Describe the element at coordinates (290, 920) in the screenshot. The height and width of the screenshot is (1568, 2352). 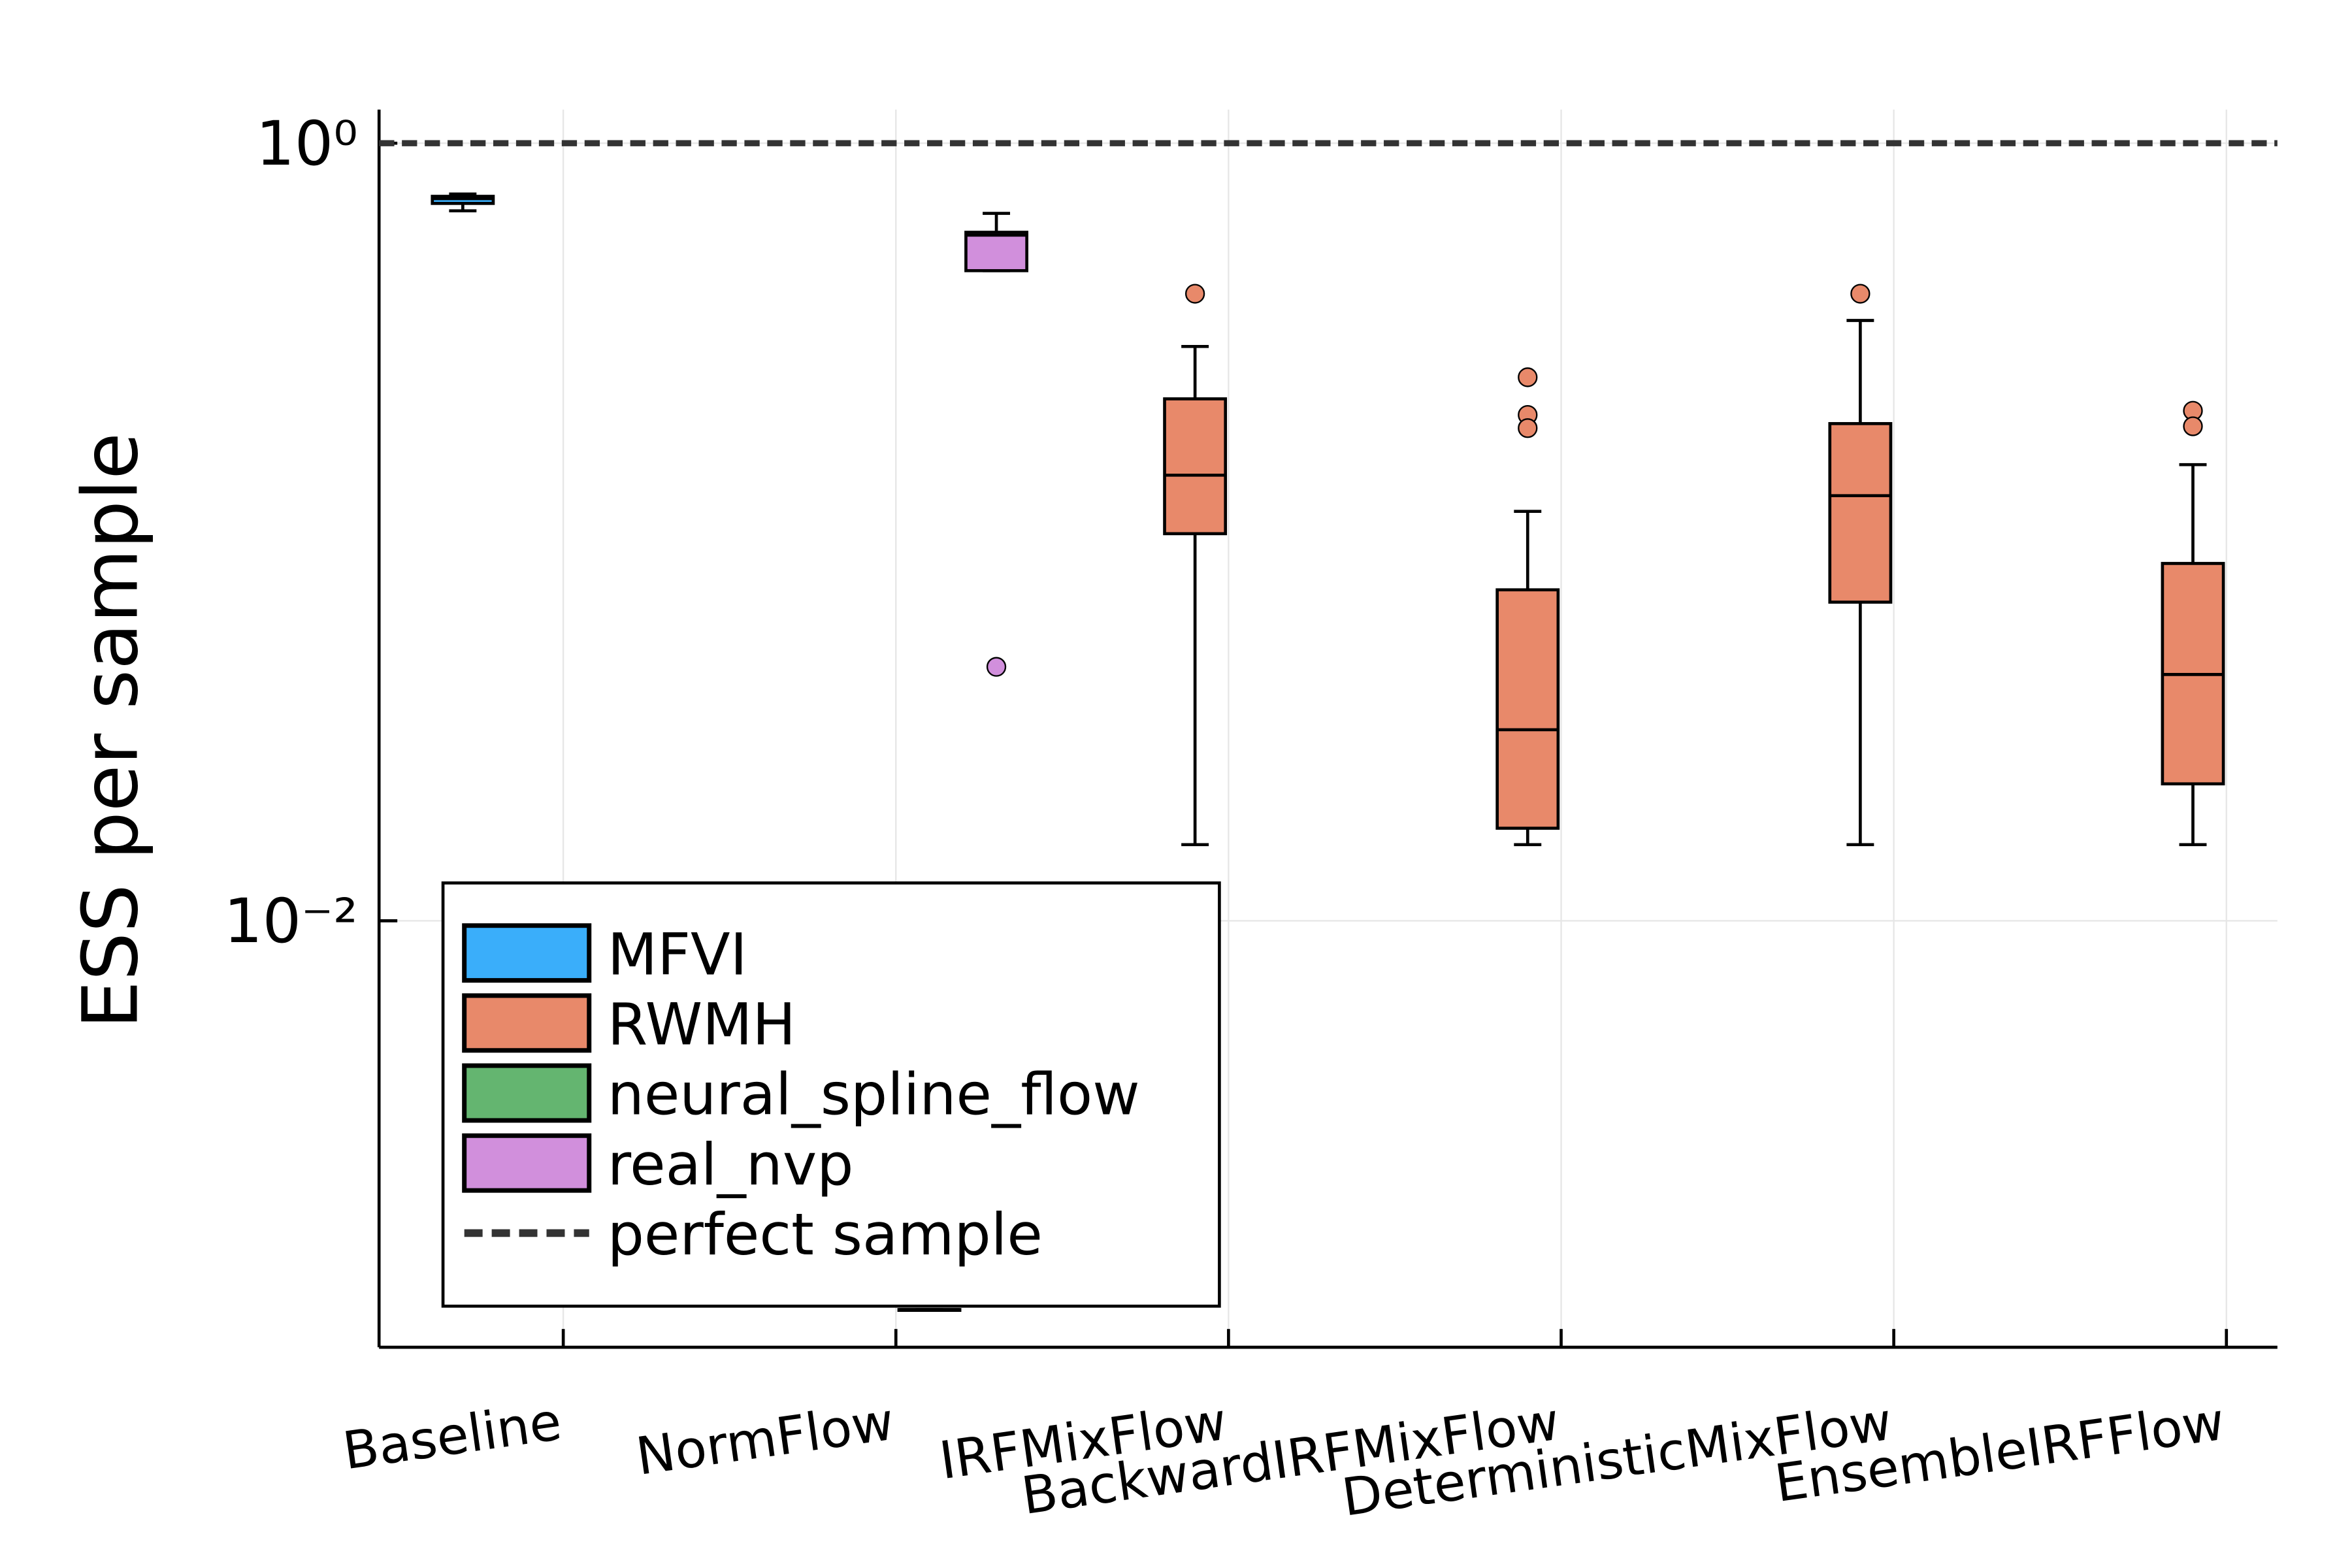
I see `y-tick-label: 10⁻²` at that location.